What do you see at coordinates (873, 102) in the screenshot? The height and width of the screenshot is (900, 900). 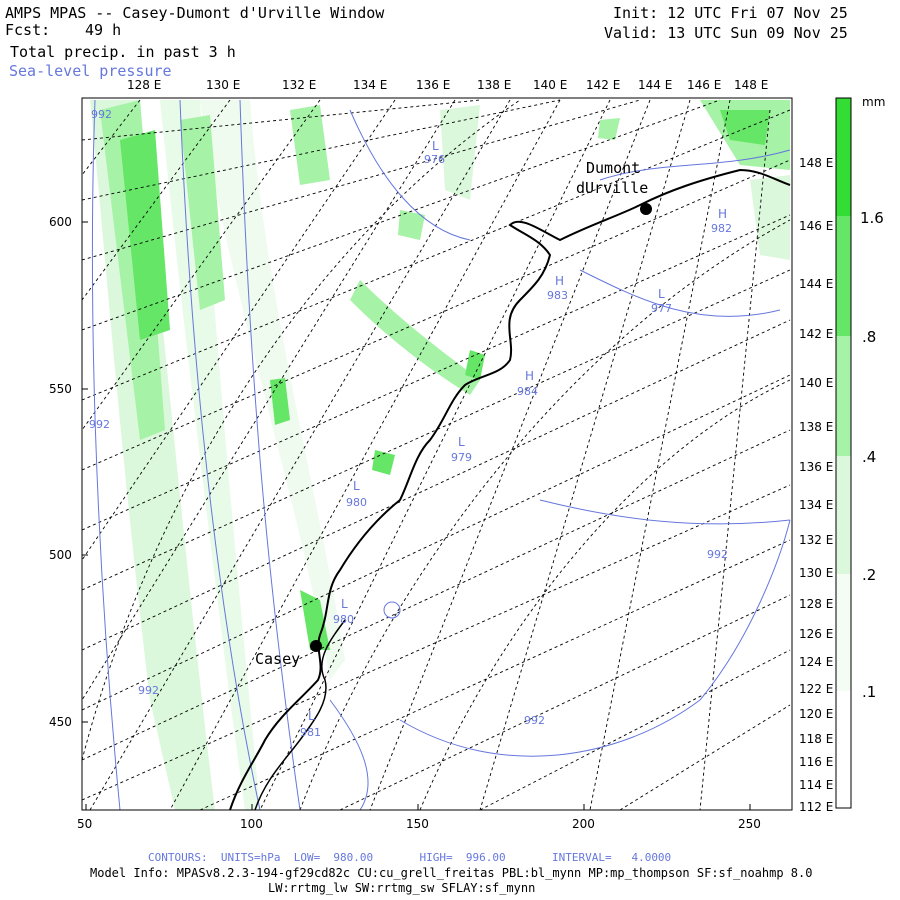 I see `colorbar-unit: mm` at bounding box center [873, 102].